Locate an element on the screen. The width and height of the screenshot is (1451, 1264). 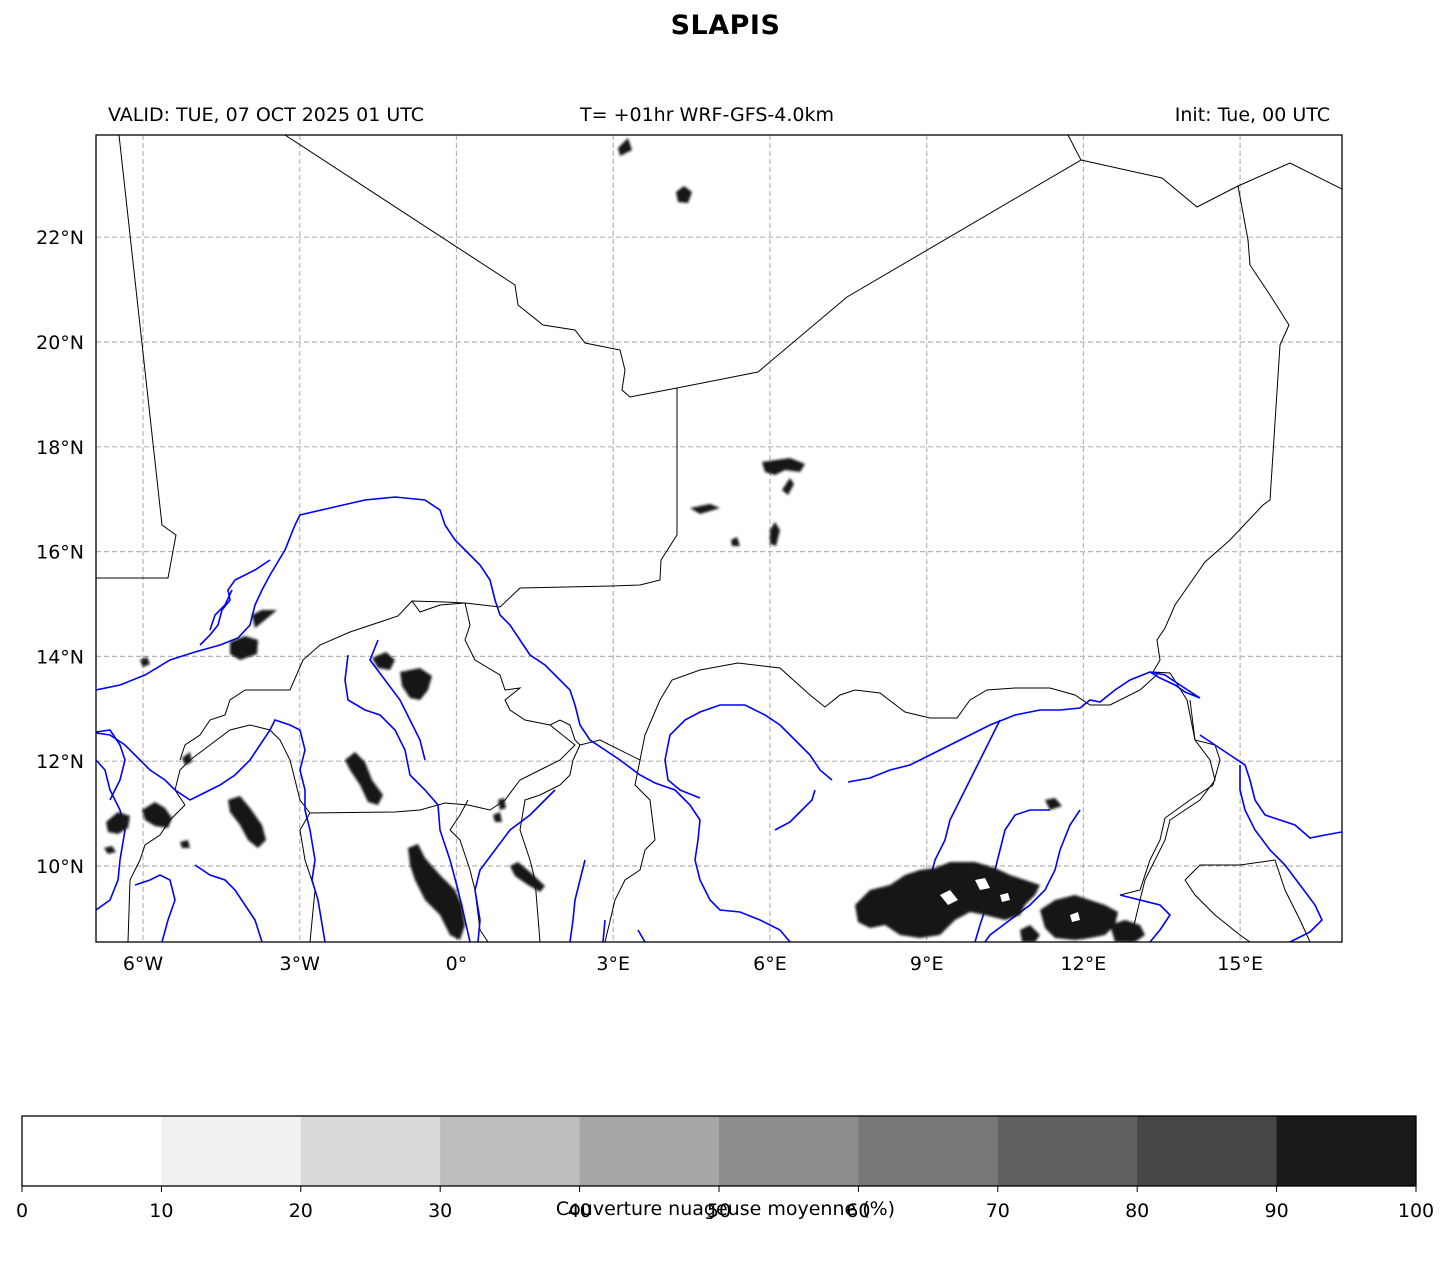
latitude-tick-label: 22°N is located at coordinates (60, 238).